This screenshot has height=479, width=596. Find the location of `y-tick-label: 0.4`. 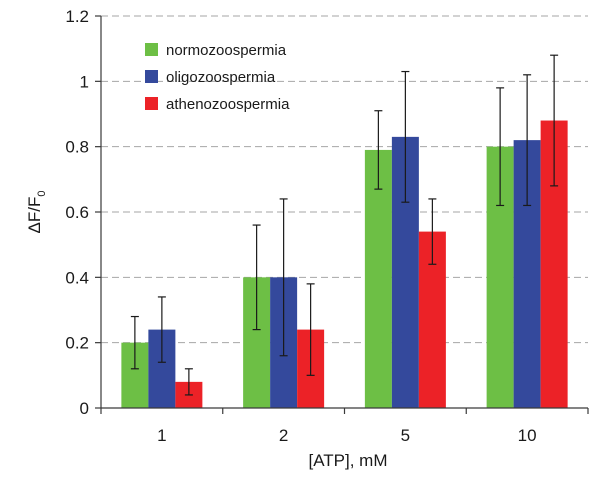

y-tick-label: 0.4 is located at coordinates (77, 277).